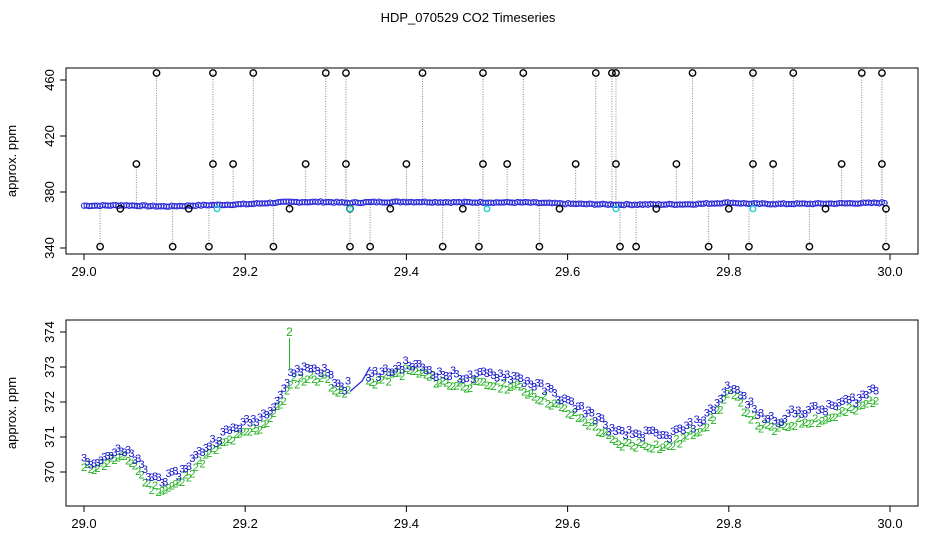  What do you see at coordinates (120, 208) in the screenshot?
I see `slight-outlier-point` at bounding box center [120, 208].